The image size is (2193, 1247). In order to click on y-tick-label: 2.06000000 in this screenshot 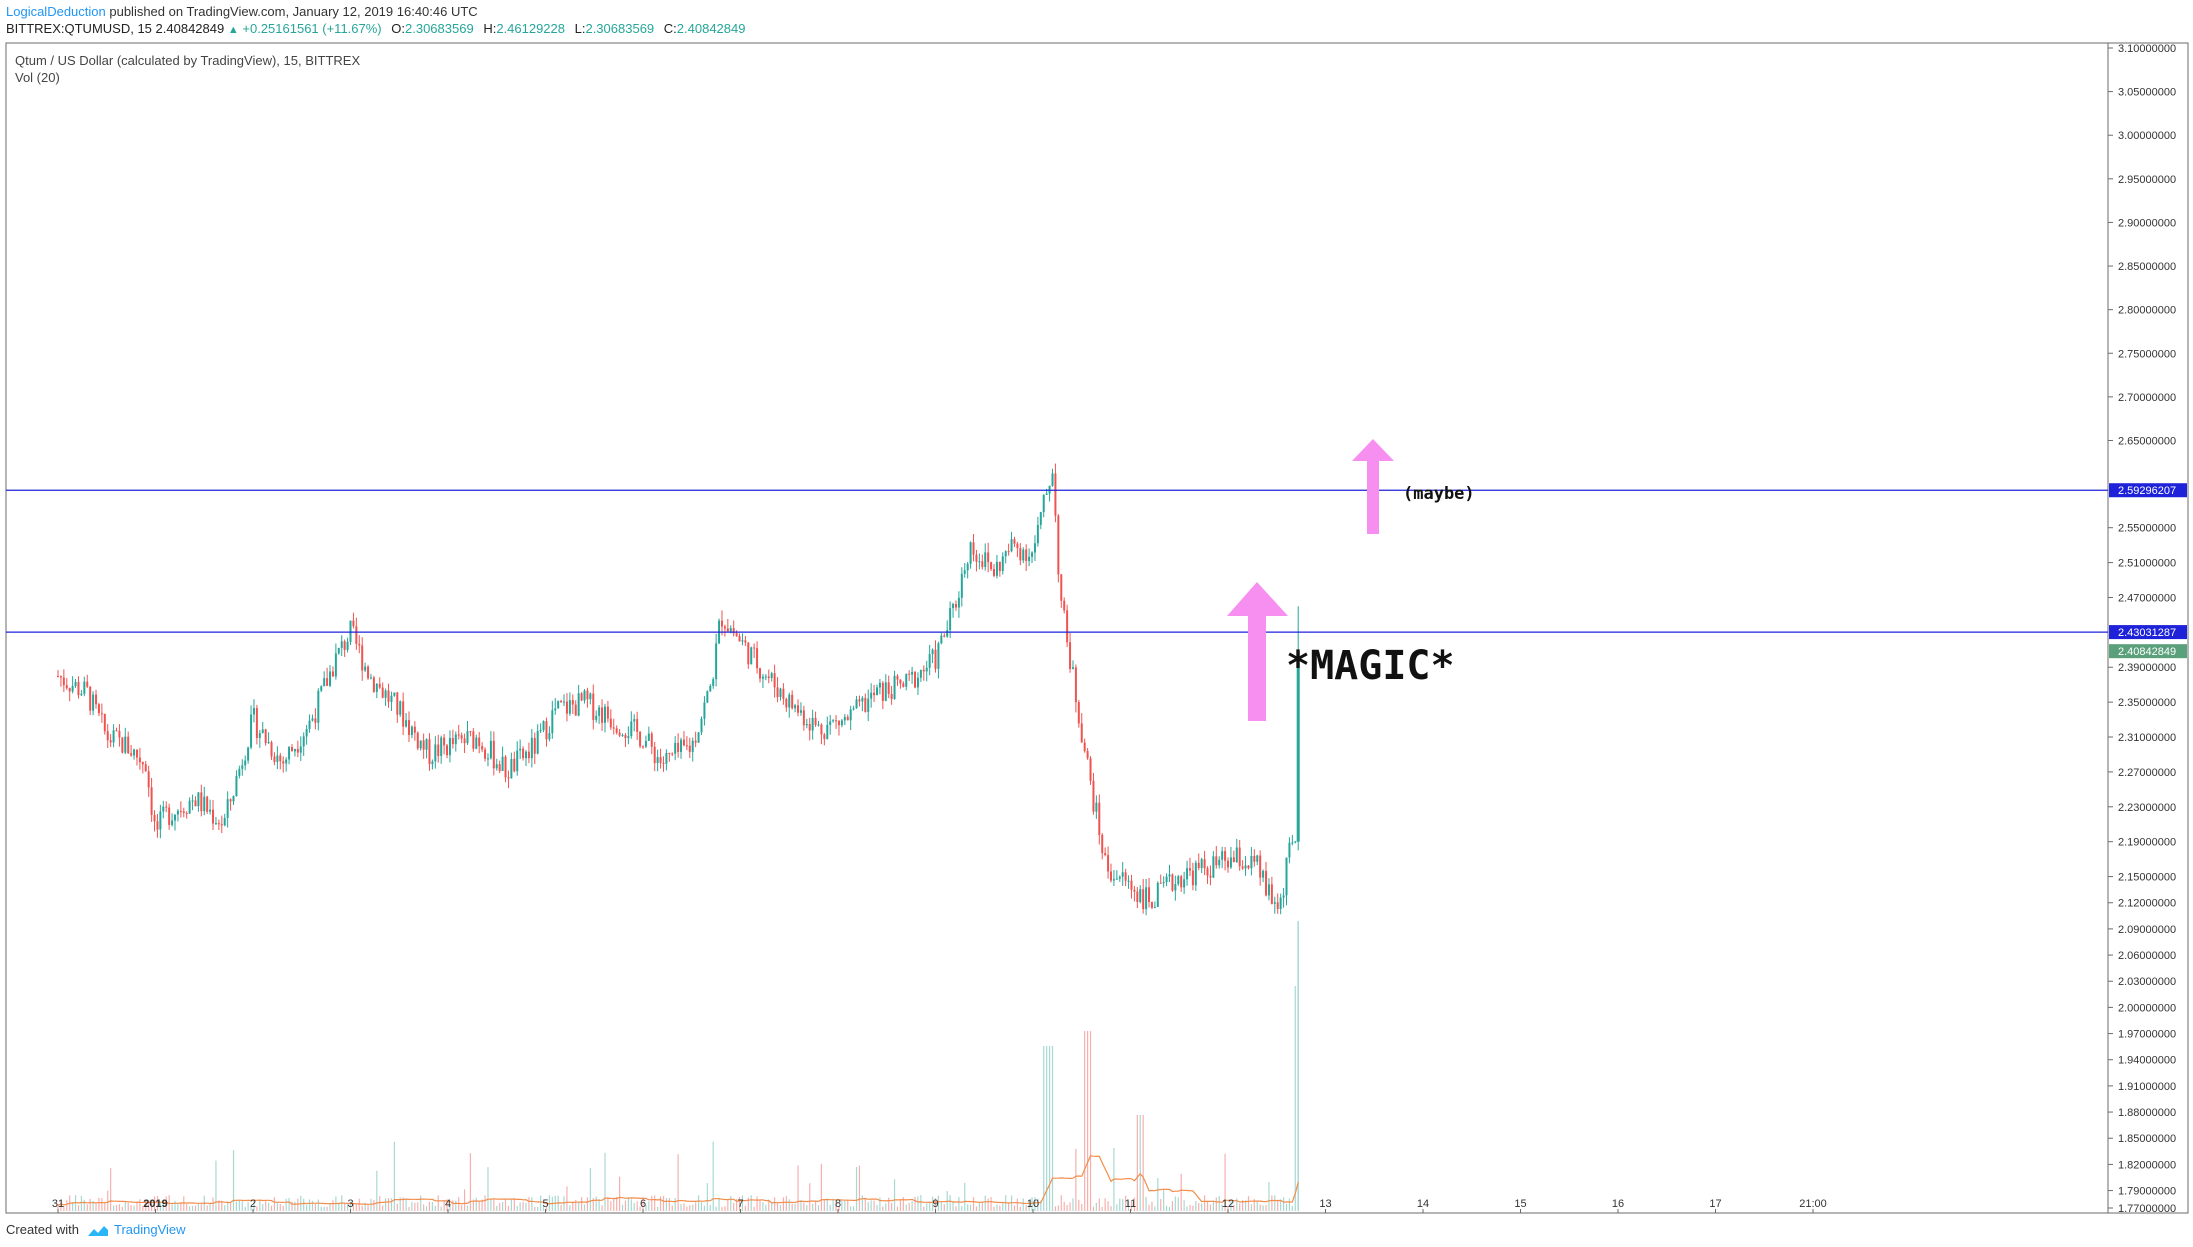, I will do `click(2147, 956)`.